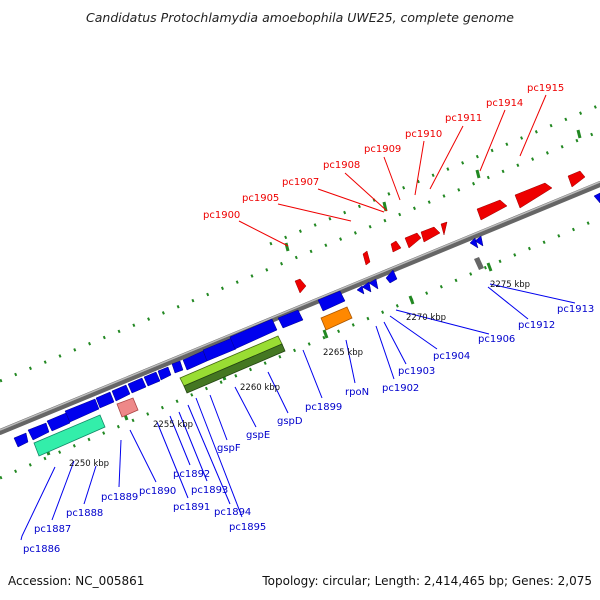  What do you see at coordinates (193, 446) in the screenshot?
I see `leader-pc1893` at bounding box center [193, 446].